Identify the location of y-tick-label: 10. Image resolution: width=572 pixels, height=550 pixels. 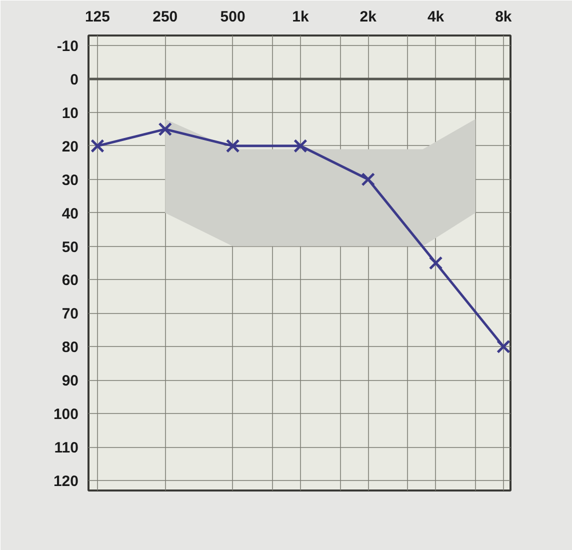
(70, 113).